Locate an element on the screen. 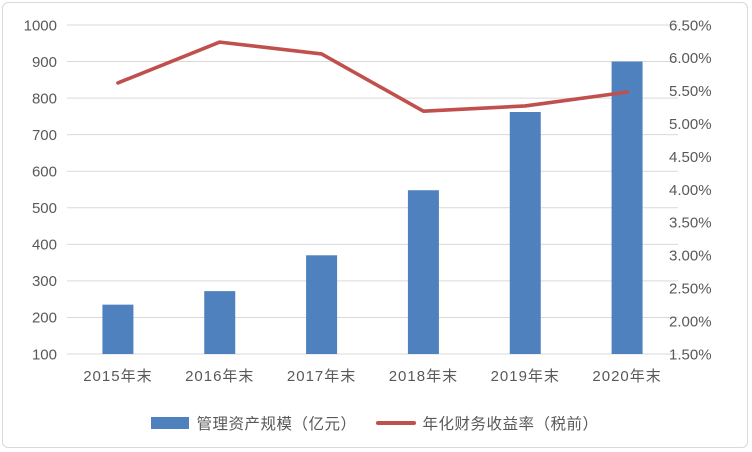 This screenshot has height=452, width=752. left-axis-tick-label: 800 is located at coordinates (44, 98).